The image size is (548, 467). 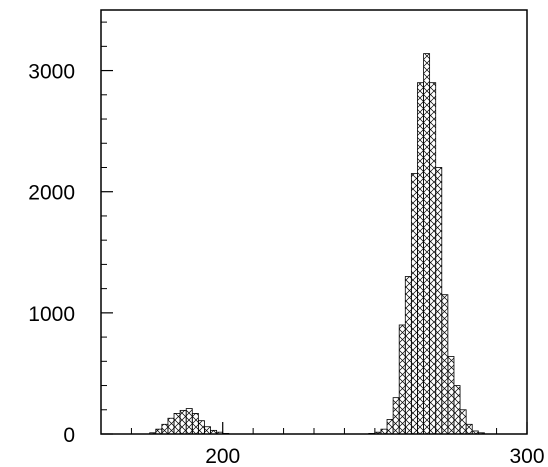 What do you see at coordinates (51, 72) in the screenshot?
I see `y-tick-label: 3000` at bounding box center [51, 72].